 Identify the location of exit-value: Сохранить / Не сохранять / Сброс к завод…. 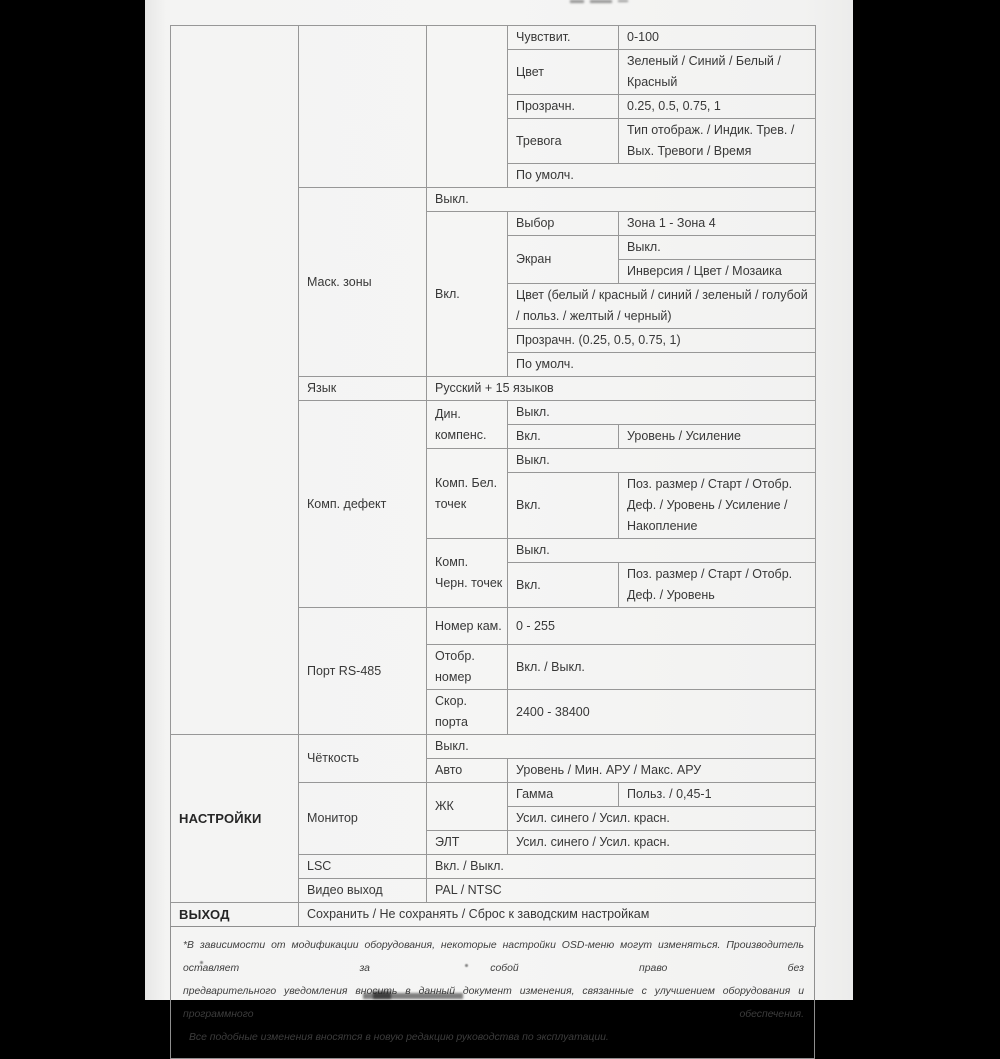
(557, 914).